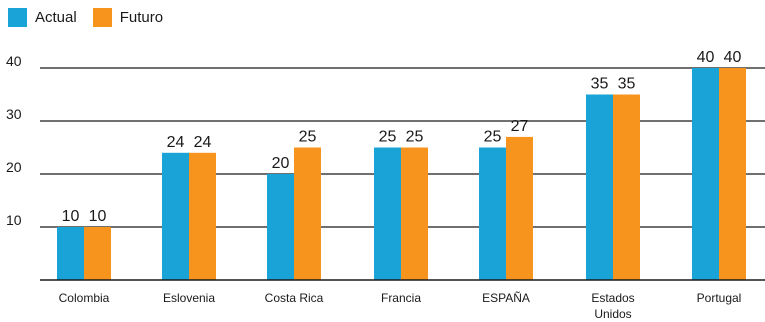 The height and width of the screenshot is (322, 765). What do you see at coordinates (176, 142) in the screenshot?
I see `data-label-actual: 24` at bounding box center [176, 142].